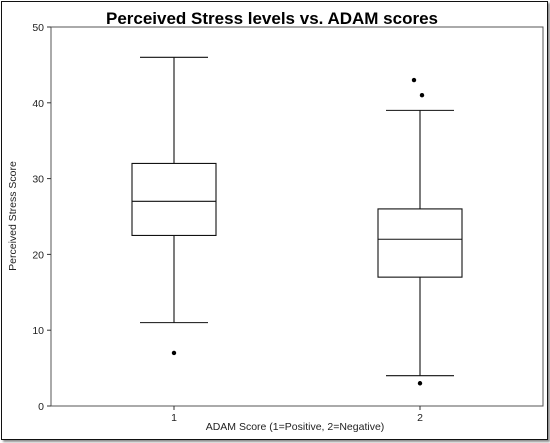 The height and width of the screenshot is (443, 550). What do you see at coordinates (38, 104) in the screenshot?
I see `y-tick-label: 40` at bounding box center [38, 104].